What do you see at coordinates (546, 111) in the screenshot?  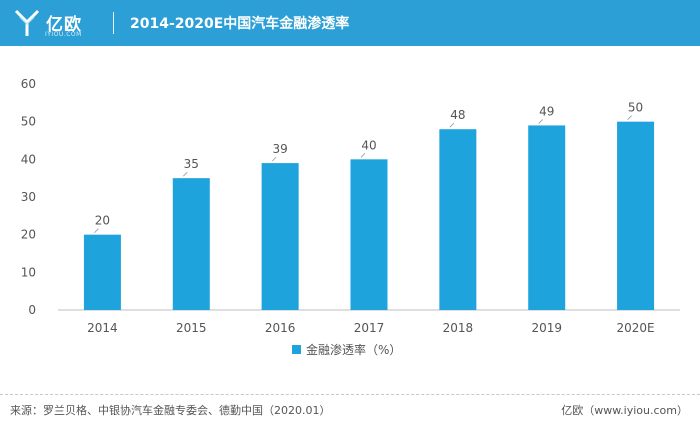 I see `data-label: 49` at bounding box center [546, 111].